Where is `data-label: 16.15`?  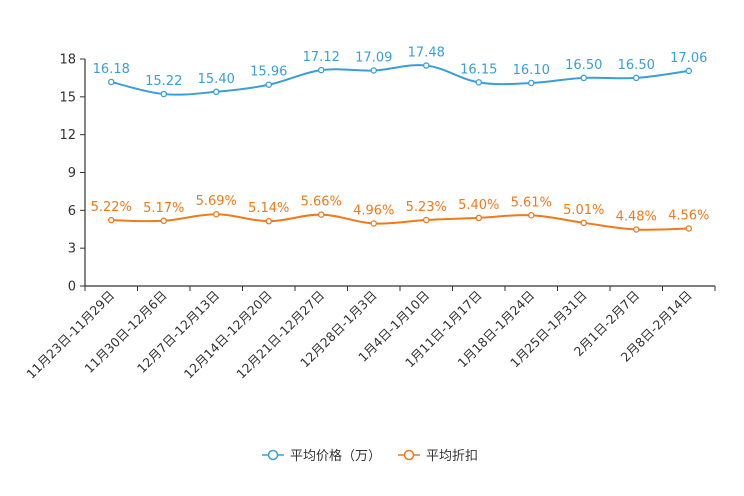 data-label: 16.15 is located at coordinates (478, 69).